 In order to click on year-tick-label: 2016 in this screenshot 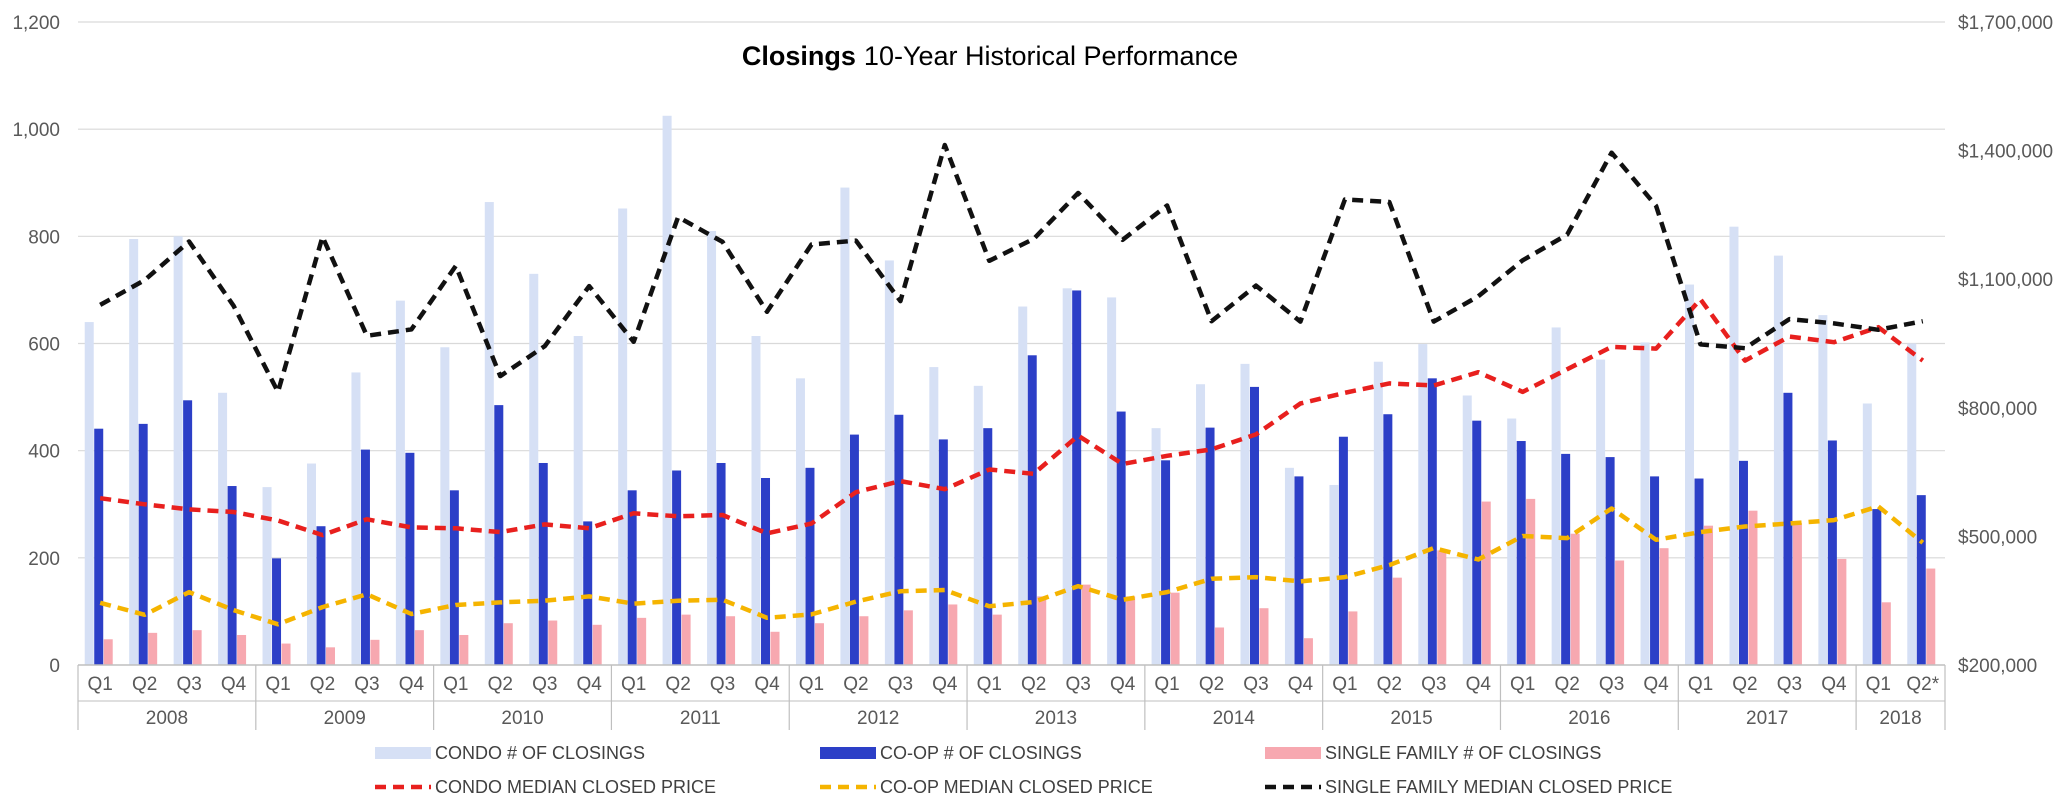, I will do `click(1589, 718)`.